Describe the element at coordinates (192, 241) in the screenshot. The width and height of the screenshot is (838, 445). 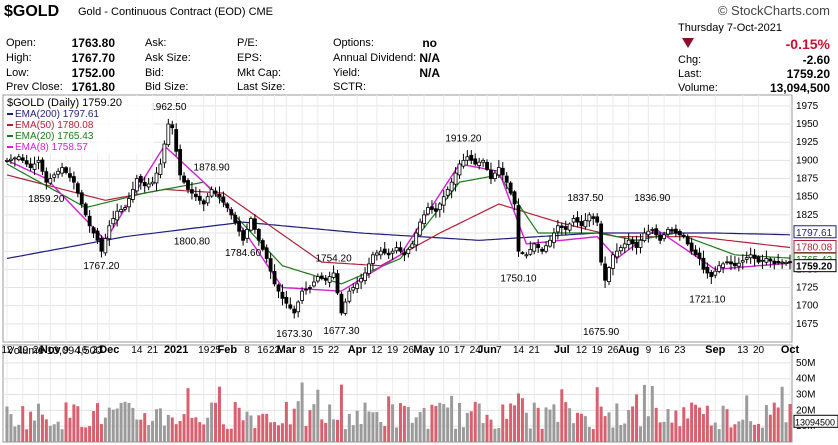
I see `price-annotation: 1800.80` at that location.